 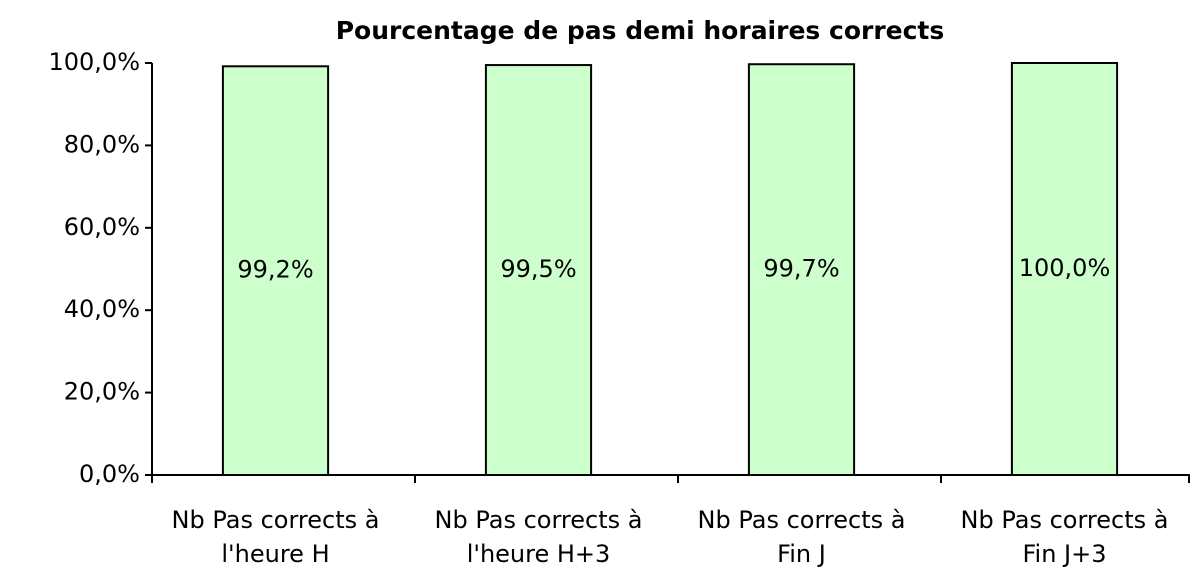 I want to click on value-label: 99,2%, so click(x=275, y=270).